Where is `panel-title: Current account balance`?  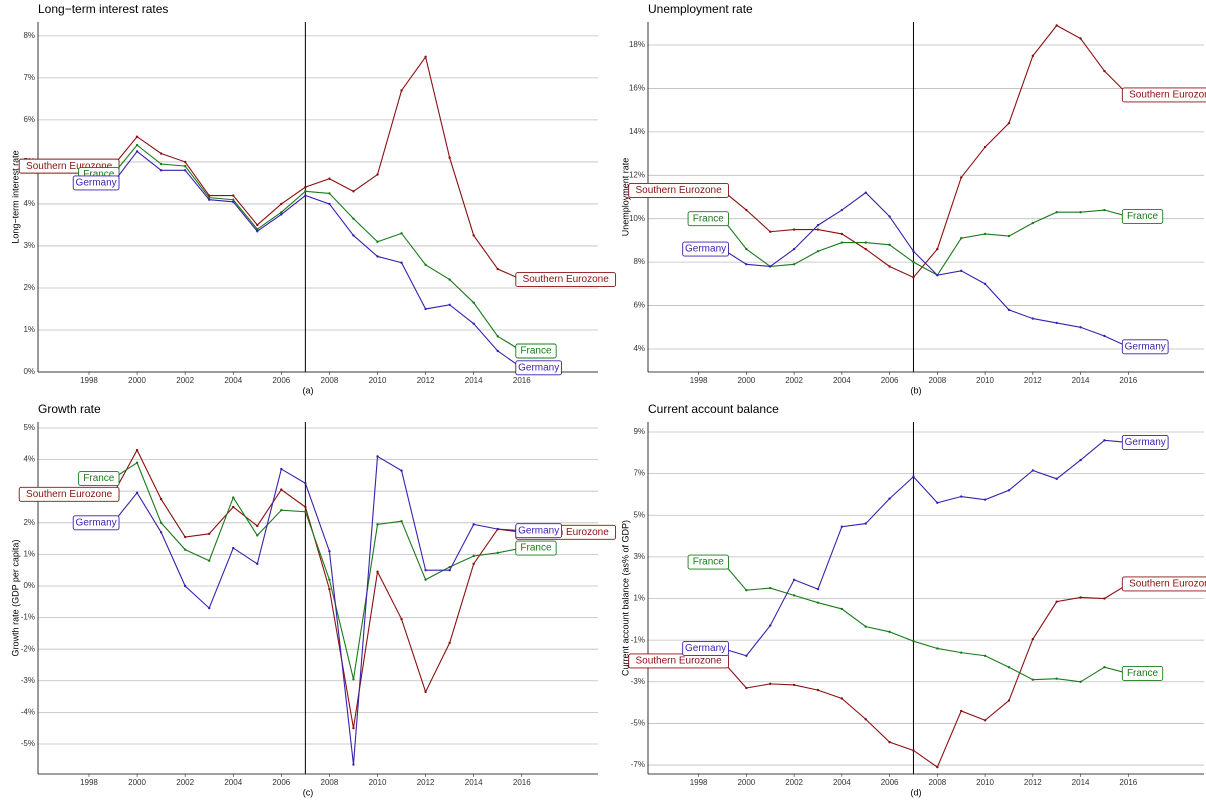
panel-title: Current account balance is located at coordinates (713, 409).